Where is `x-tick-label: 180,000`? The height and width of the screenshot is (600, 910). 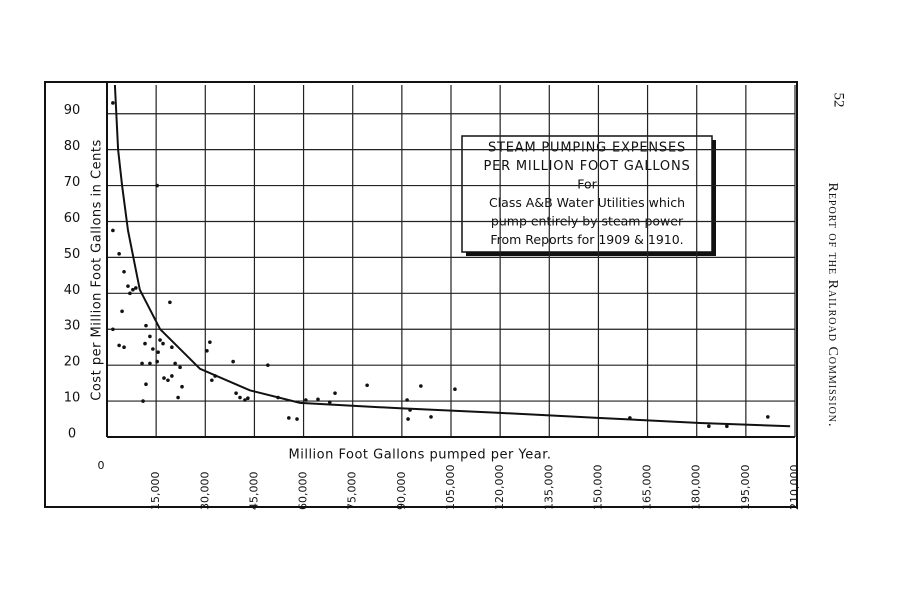 x-tick-label: 180,000 is located at coordinates (696, 488).